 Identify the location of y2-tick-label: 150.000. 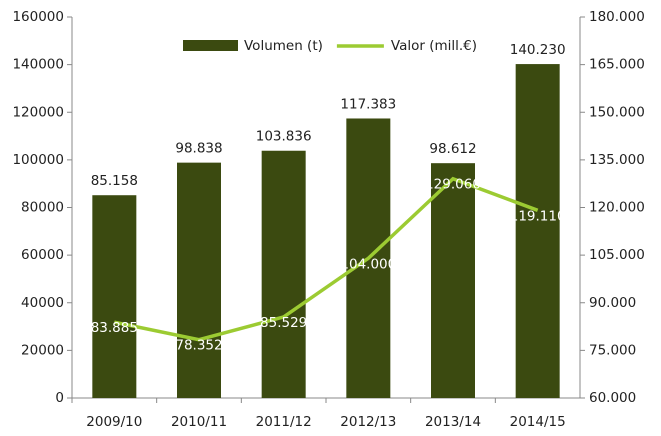
(617, 112).